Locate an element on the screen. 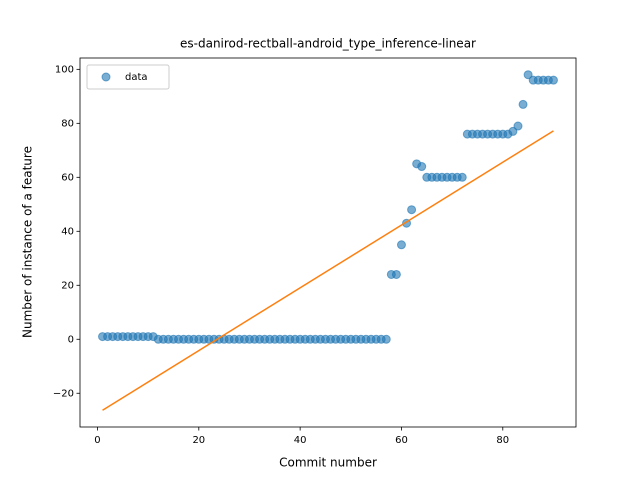 This screenshot has width=640, height=480. legend-box is located at coordinates (128, 77).